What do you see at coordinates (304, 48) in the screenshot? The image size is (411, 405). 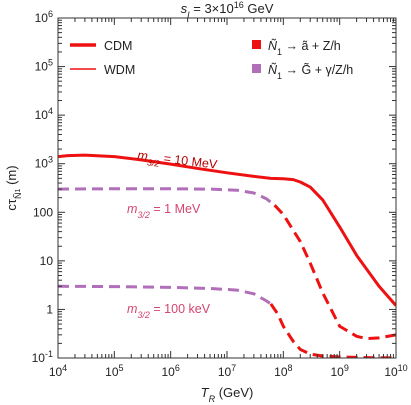 I see `legend-label-channel-0: Ñ1 → ã + Z/h` at bounding box center [304, 48].